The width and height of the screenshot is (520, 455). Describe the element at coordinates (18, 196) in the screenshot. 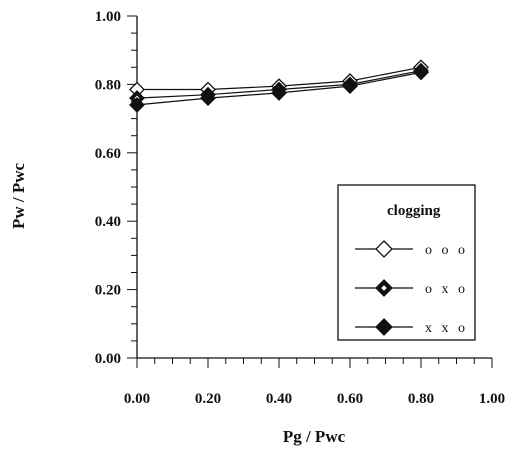

I see `y-axis-title: Pw / Pwc` at that location.